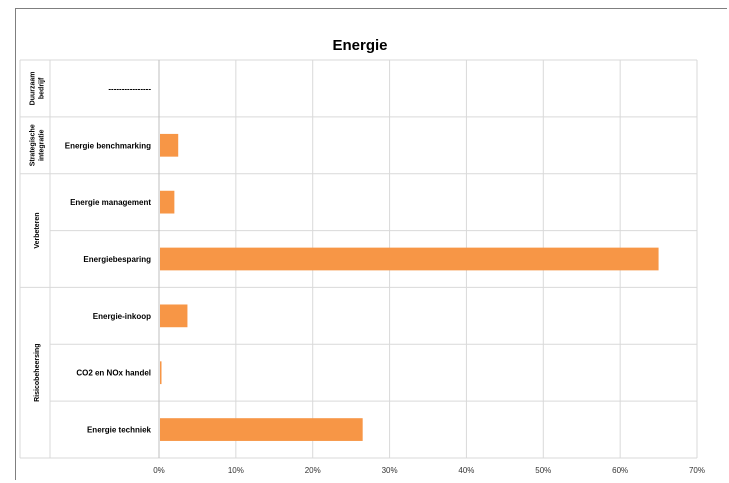 The height and width of the screenshot is (483, 729). Describe the element at coordinates (313, 470) in the screenshot. I see `x-tick-label: 20%` at that location.